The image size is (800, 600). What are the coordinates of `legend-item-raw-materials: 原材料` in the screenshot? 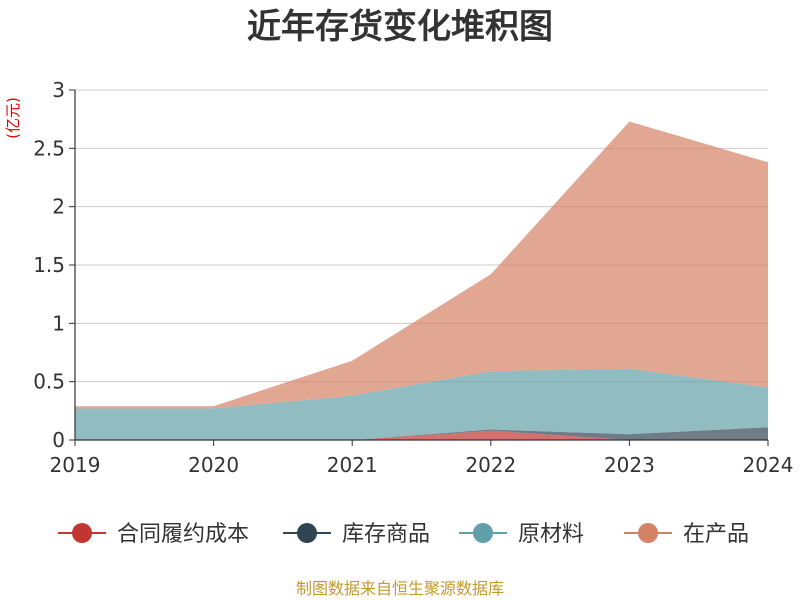 It's located at (521, 534).